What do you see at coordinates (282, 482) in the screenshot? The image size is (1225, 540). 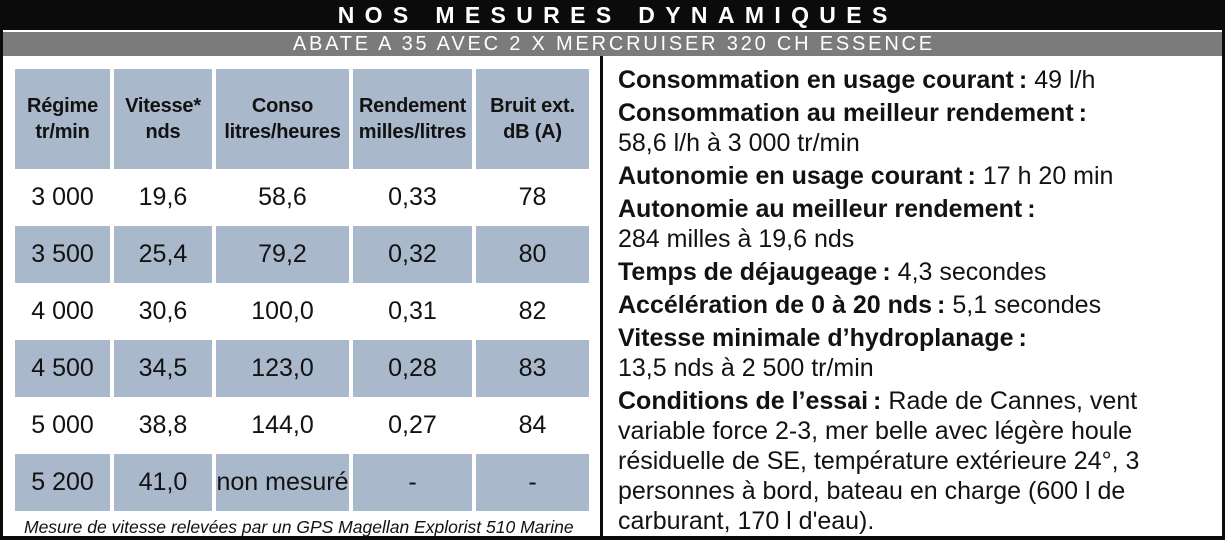 I see `table-cell: non mesuré` at bounding box center [282, 482].